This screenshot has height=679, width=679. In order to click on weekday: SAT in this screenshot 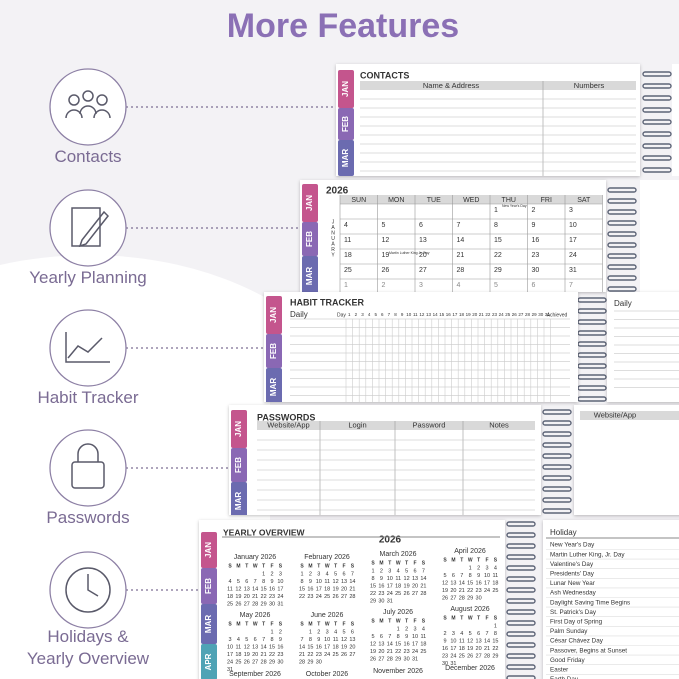, I will do `click(584, 200)`.